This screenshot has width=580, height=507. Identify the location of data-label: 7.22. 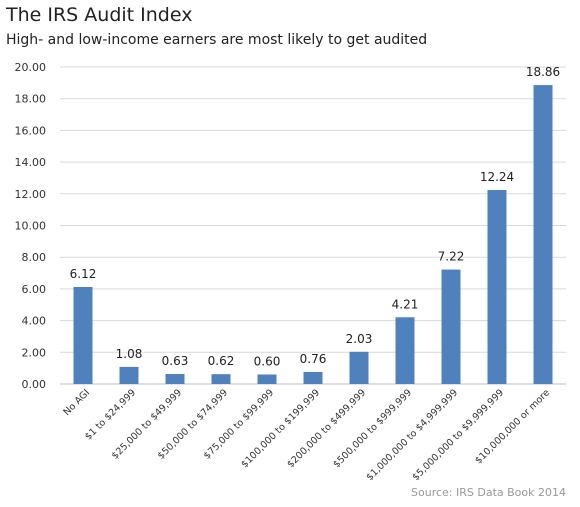
(451, 257).